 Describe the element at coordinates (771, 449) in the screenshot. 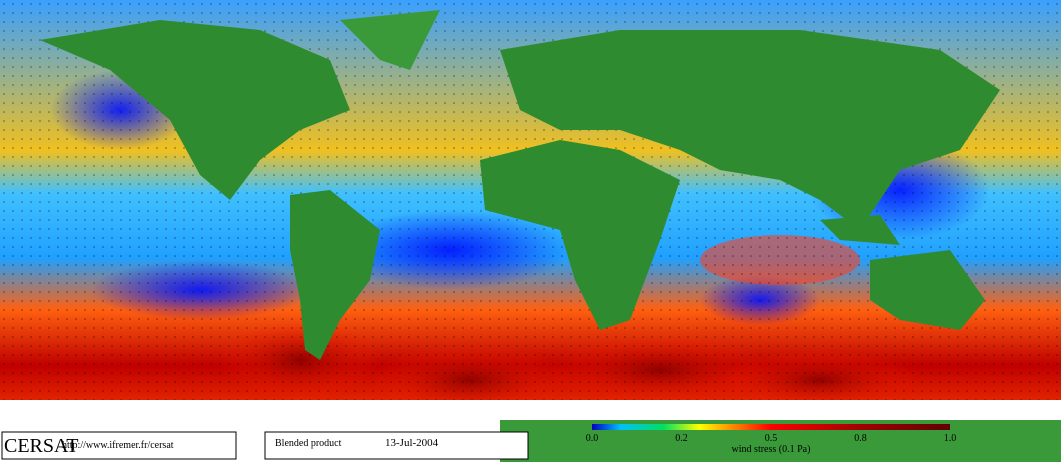

I see `colorbar-label: wind stress (0.1 Pa)` at that location.